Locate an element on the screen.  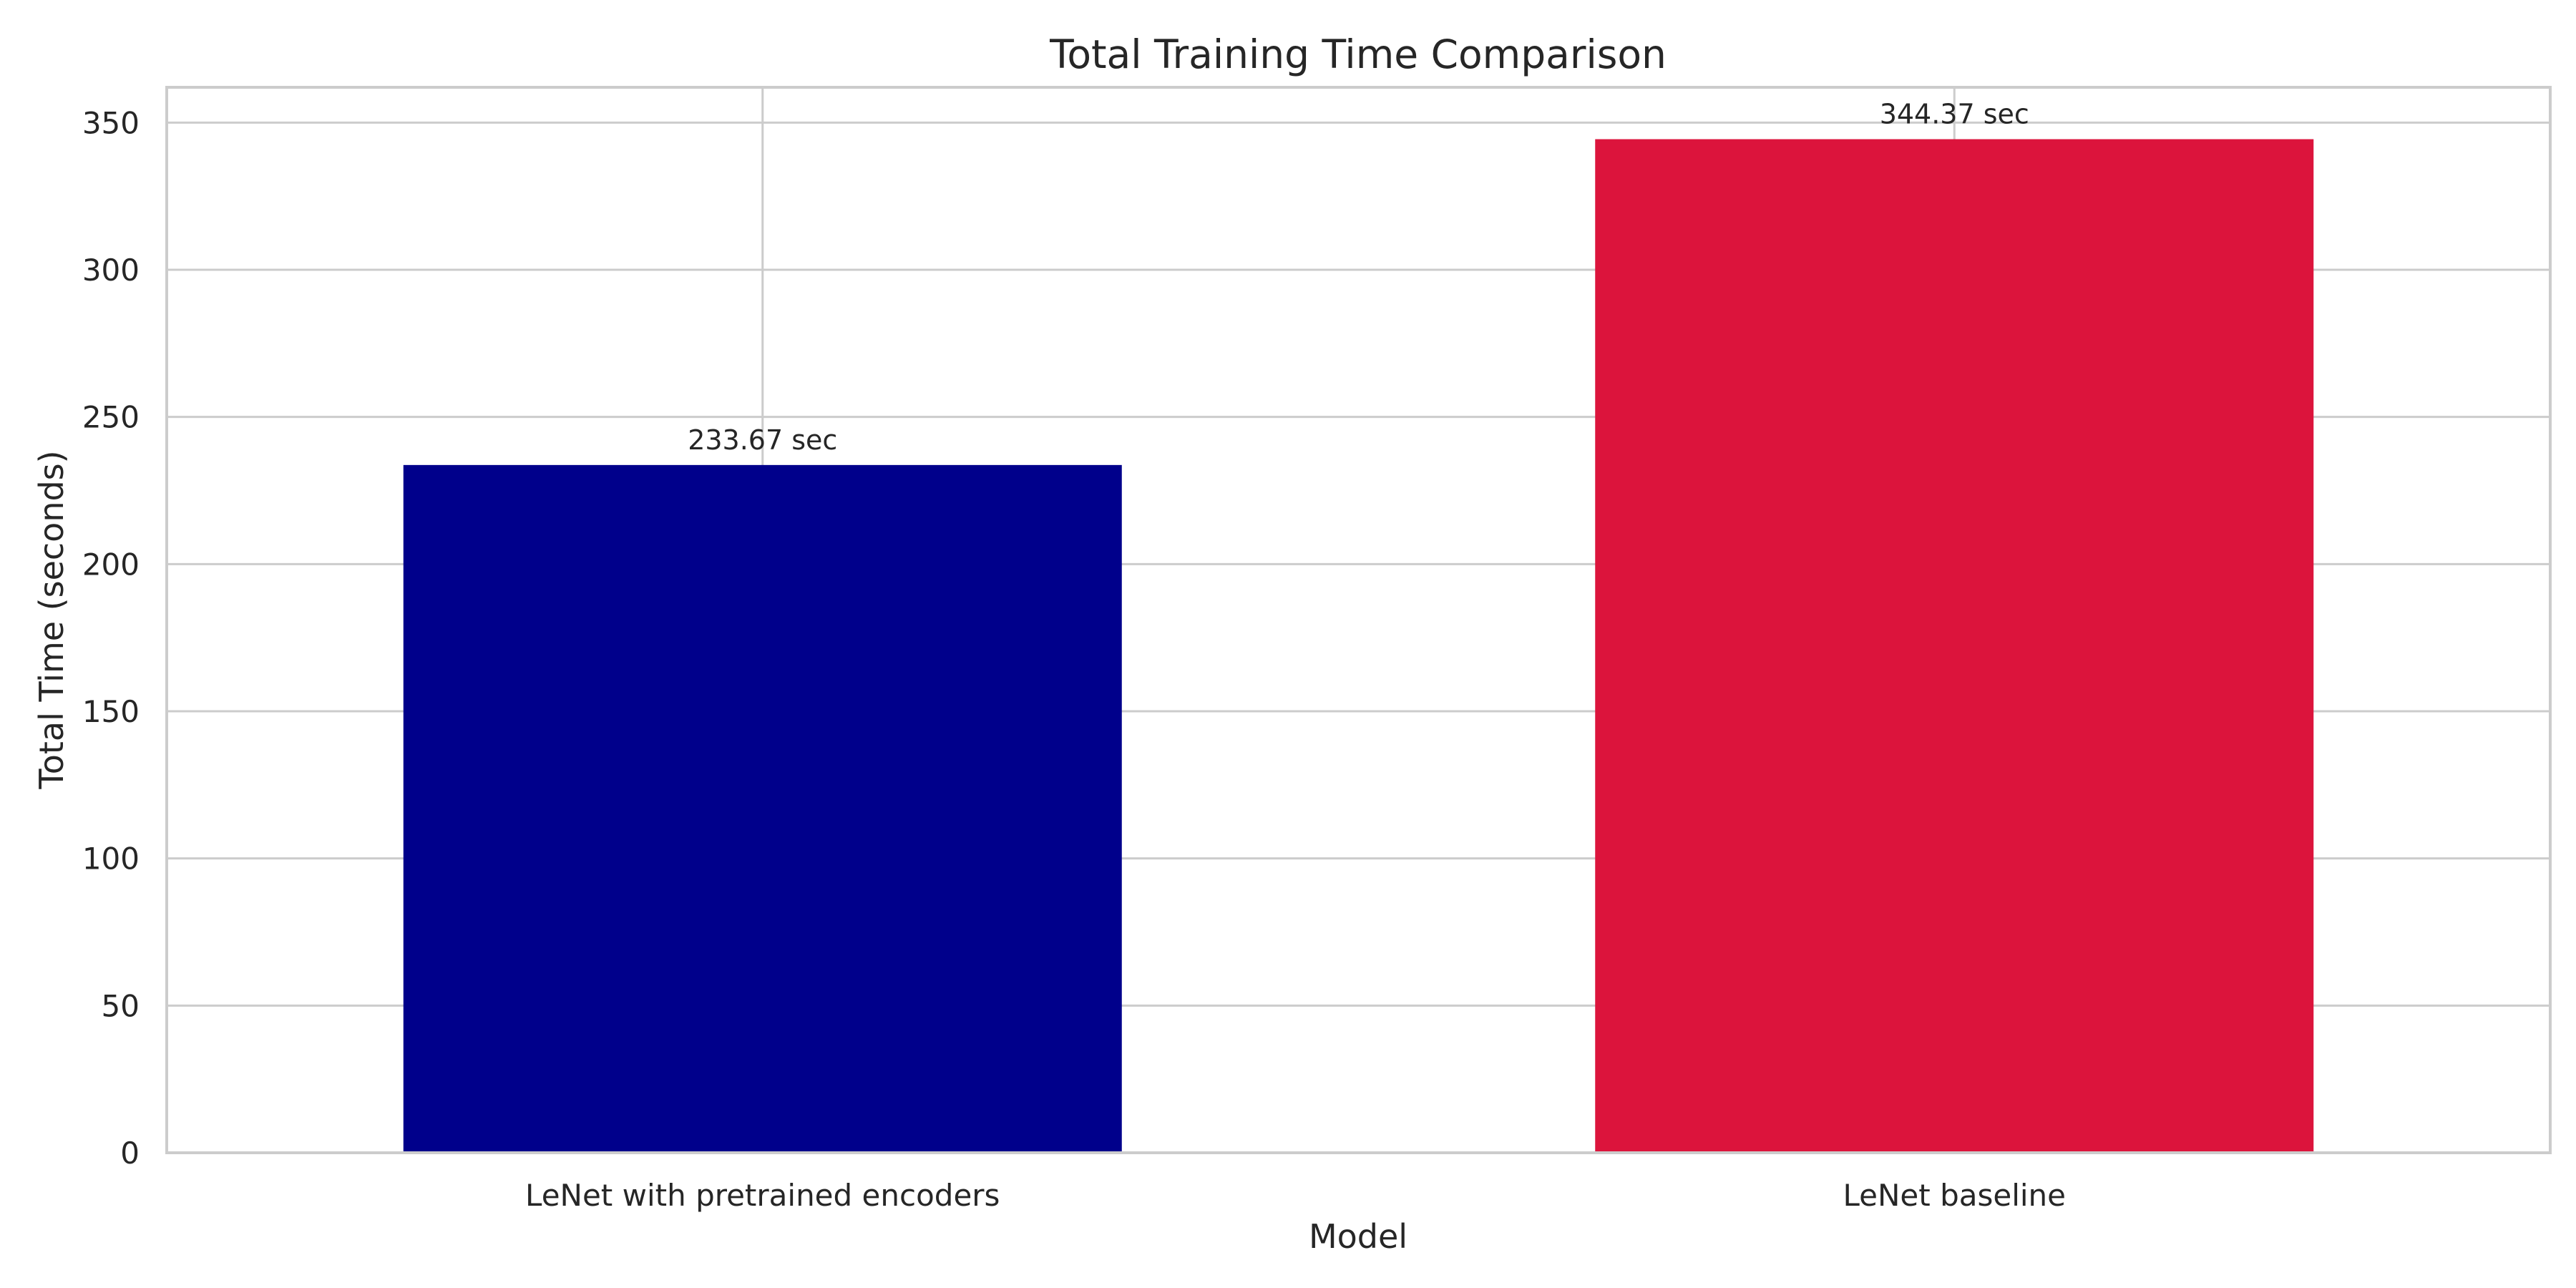
x-tick-label: LeNet baseline is located at coordinates (1955, 1195).